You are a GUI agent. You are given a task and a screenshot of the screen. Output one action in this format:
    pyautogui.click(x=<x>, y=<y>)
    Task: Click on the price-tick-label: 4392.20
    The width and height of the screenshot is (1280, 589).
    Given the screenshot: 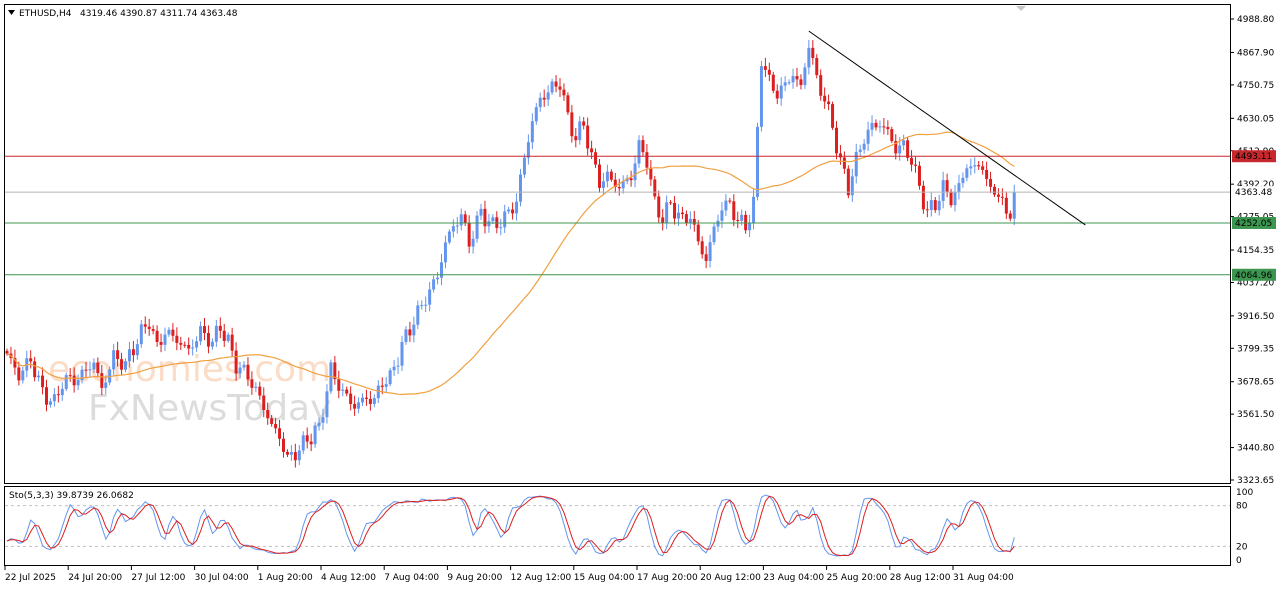 What is the action you would take?
    pyautogui.click(x=1255, y=185)
    